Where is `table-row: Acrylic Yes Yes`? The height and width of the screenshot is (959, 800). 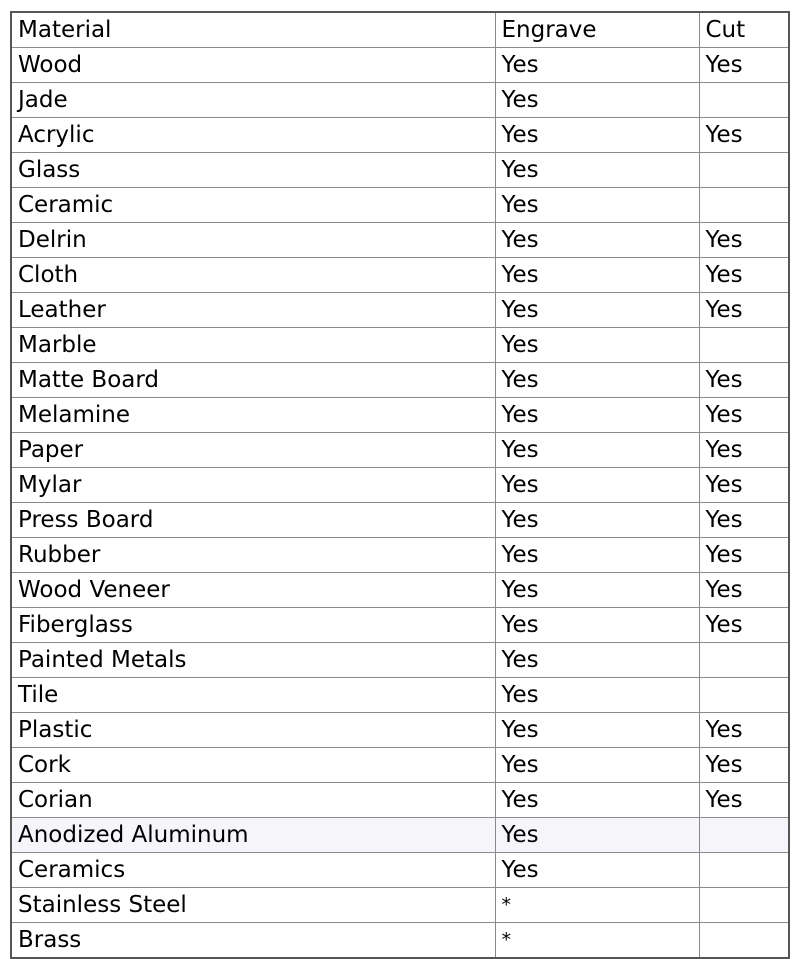 table-row: Acrylic Yes Yes is located at coordinates (400, 135).